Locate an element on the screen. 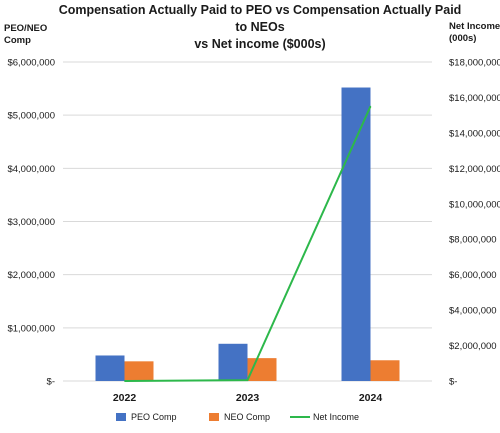  right-tick-label: $4,000,000 is located at coordinates (473, 311).